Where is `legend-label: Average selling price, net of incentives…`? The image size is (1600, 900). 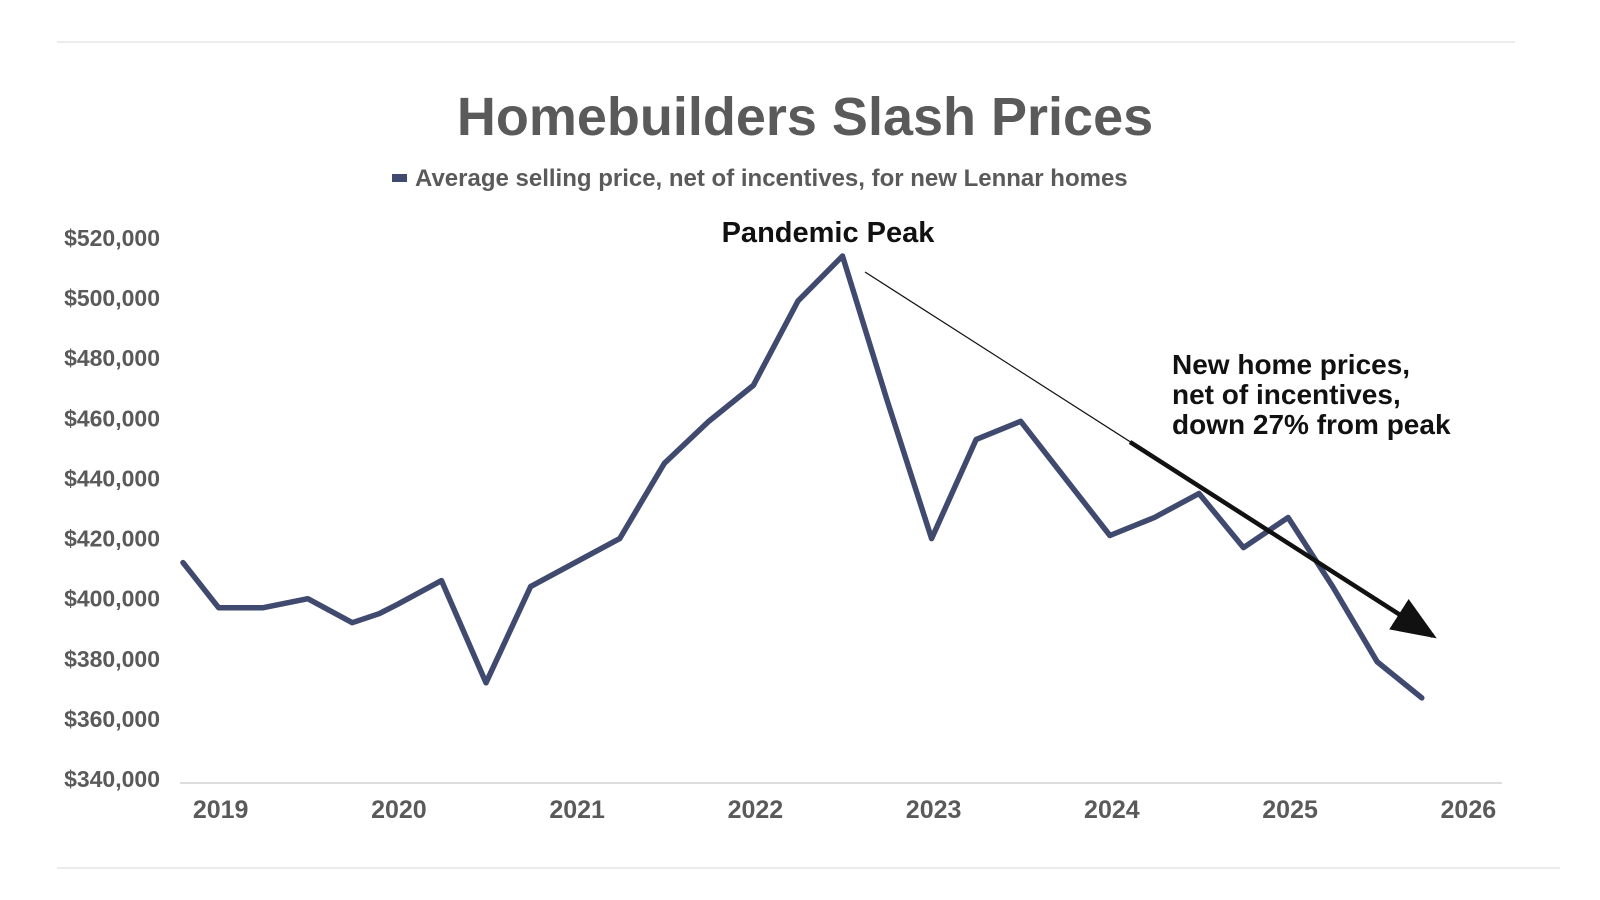 legend-label: Average selling price, net of incentives… is located at coordinates (771, 178).